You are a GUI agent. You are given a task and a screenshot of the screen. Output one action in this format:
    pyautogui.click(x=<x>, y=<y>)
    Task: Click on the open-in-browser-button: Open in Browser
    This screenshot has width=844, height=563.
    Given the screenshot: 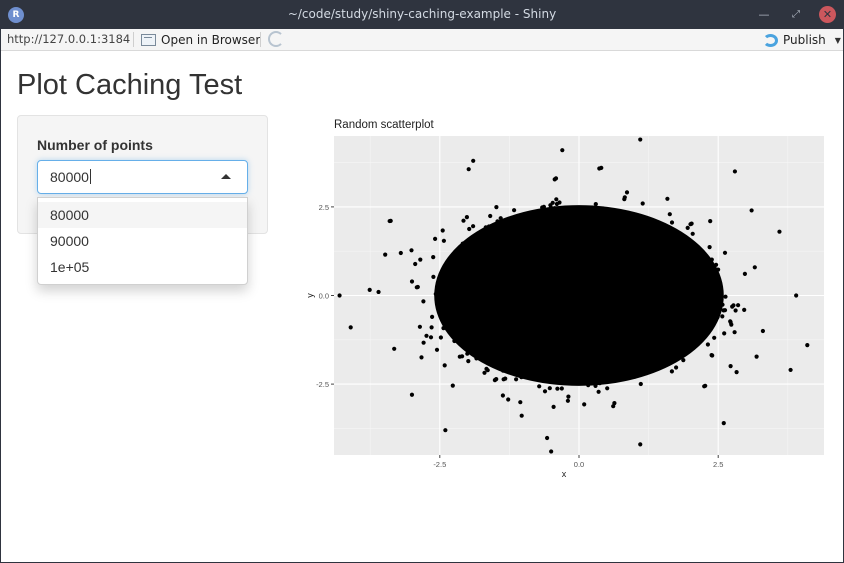 What is the action you would take?
    pyautogui.click(x=200, y=40)
    